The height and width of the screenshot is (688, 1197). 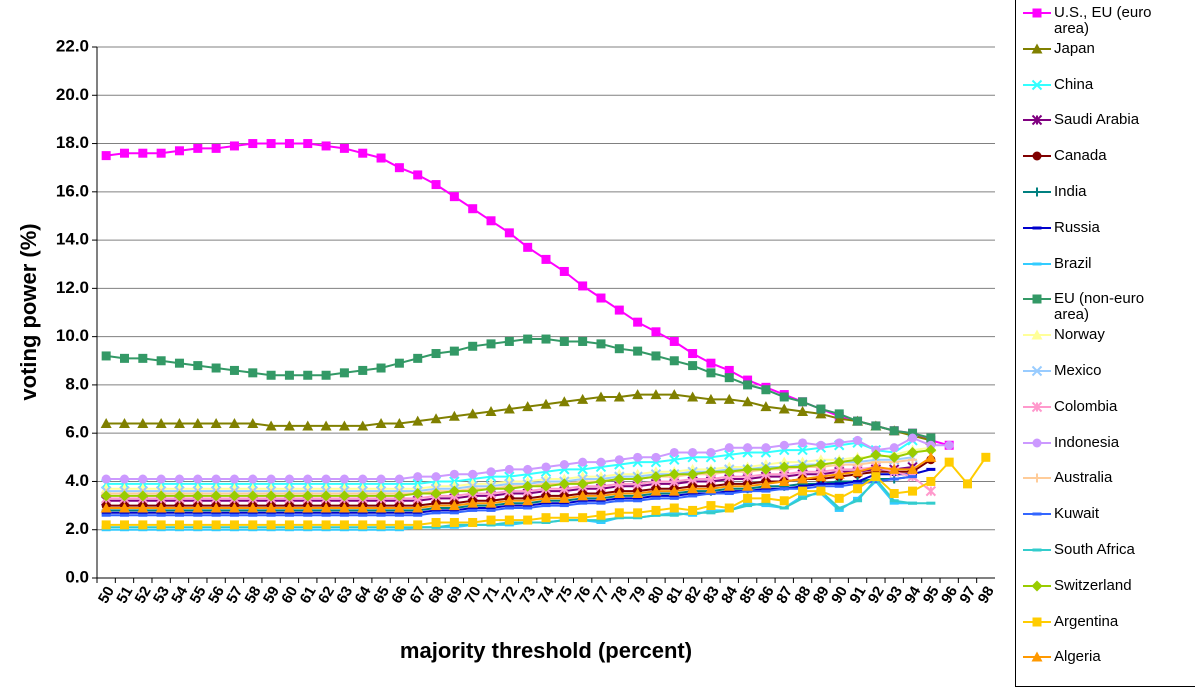 I want to click on x-tick-label: 63, so click(x=344, y=594).